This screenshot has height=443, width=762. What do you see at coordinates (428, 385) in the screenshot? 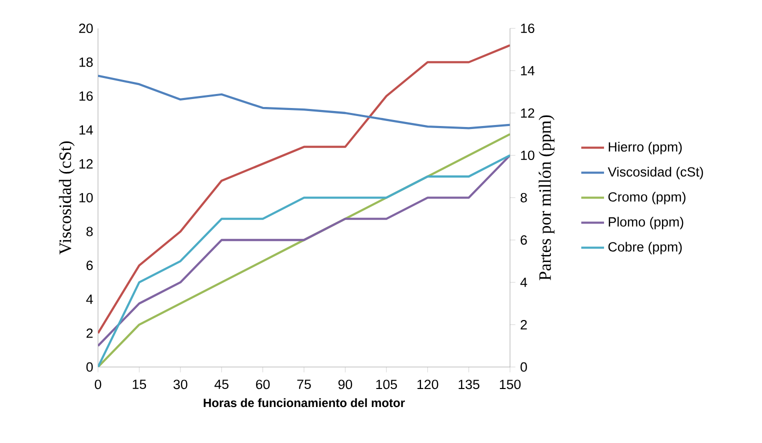
I see `x-tick-label: 120` at bounding box center [428, 385].